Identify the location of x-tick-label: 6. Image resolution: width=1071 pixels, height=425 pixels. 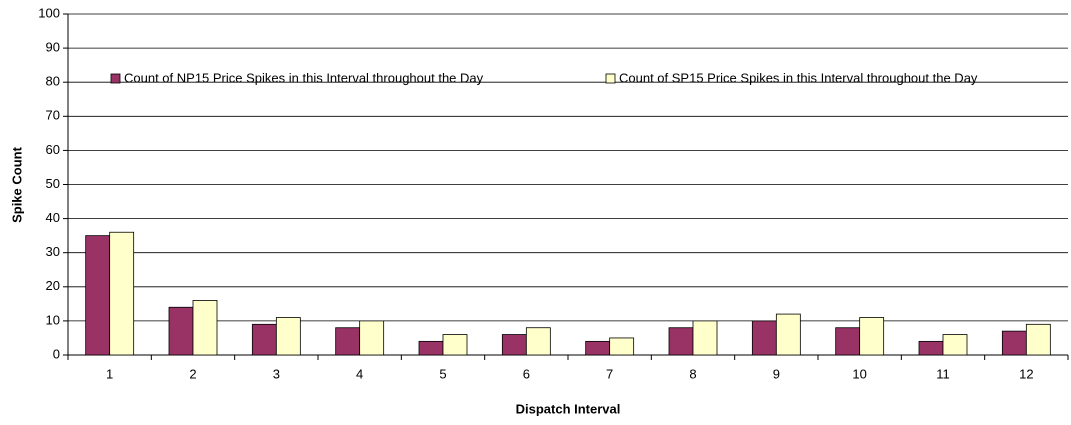
(526, 373).